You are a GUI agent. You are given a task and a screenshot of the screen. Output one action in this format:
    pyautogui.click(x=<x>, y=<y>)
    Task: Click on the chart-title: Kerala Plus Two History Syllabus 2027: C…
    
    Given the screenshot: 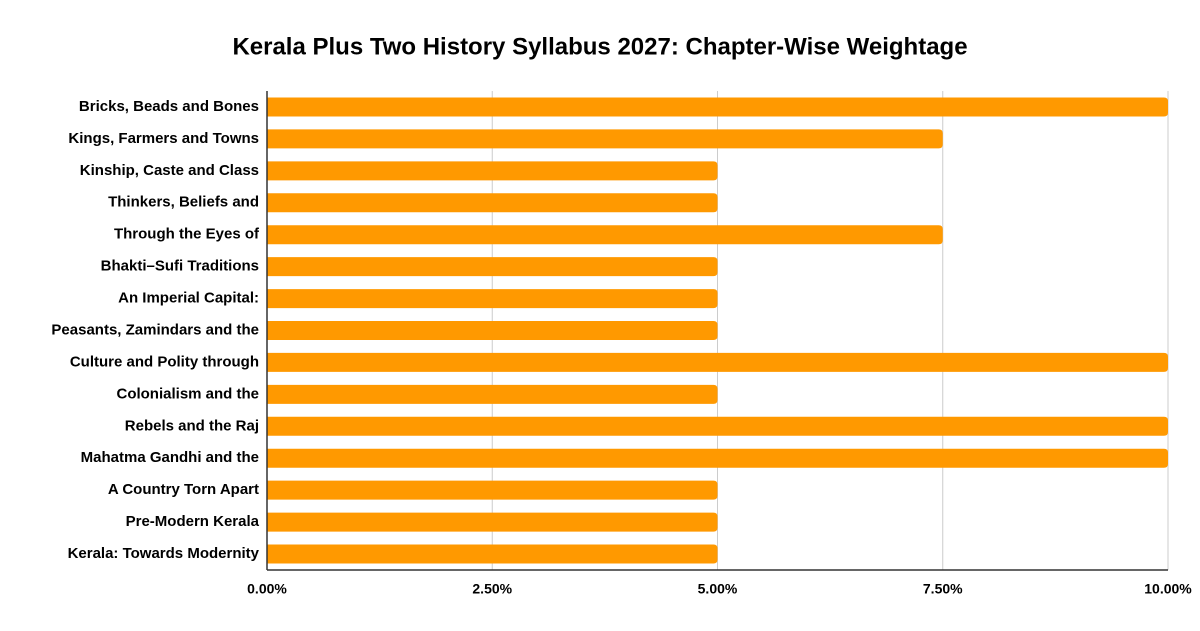 What is the action you would take?
    pyautogui.click(x=599, y=46)
    